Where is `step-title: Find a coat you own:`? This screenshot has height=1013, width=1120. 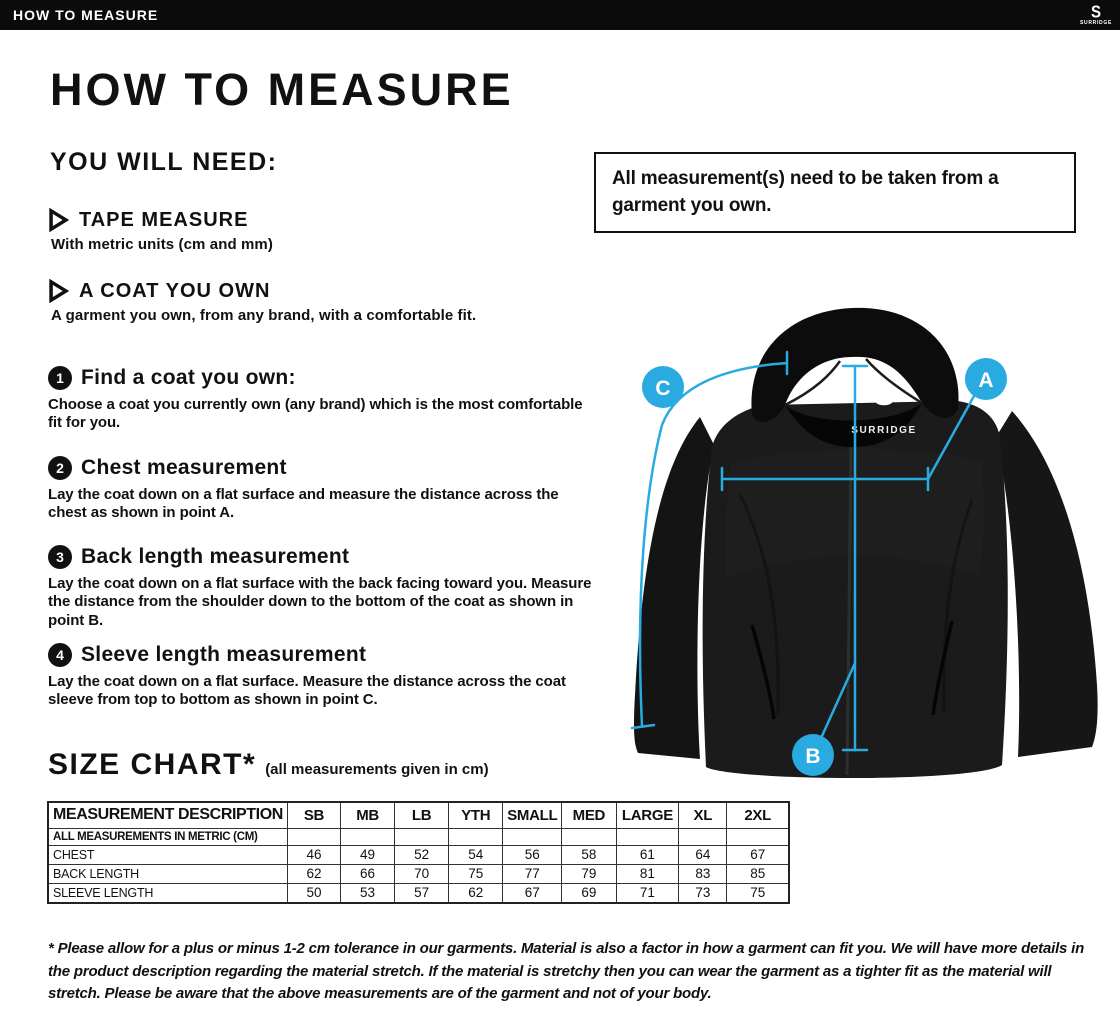 step-title: Find a coat you own: is located at coordinates (188, 377).